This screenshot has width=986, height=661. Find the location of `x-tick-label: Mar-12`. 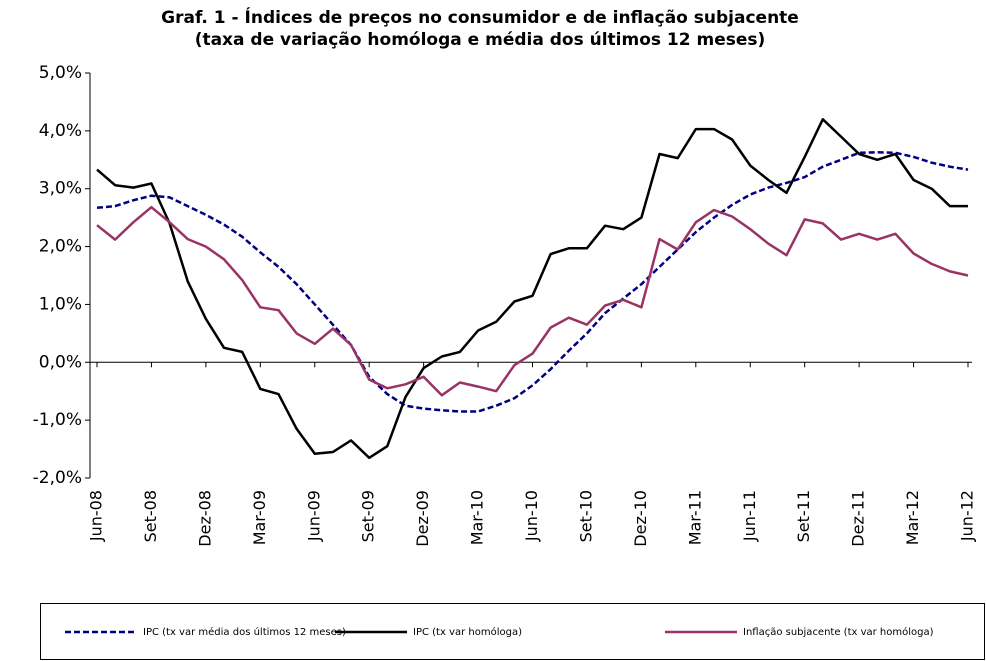

x-tick-label: Mar-12 is located at coordinates (912, 517).